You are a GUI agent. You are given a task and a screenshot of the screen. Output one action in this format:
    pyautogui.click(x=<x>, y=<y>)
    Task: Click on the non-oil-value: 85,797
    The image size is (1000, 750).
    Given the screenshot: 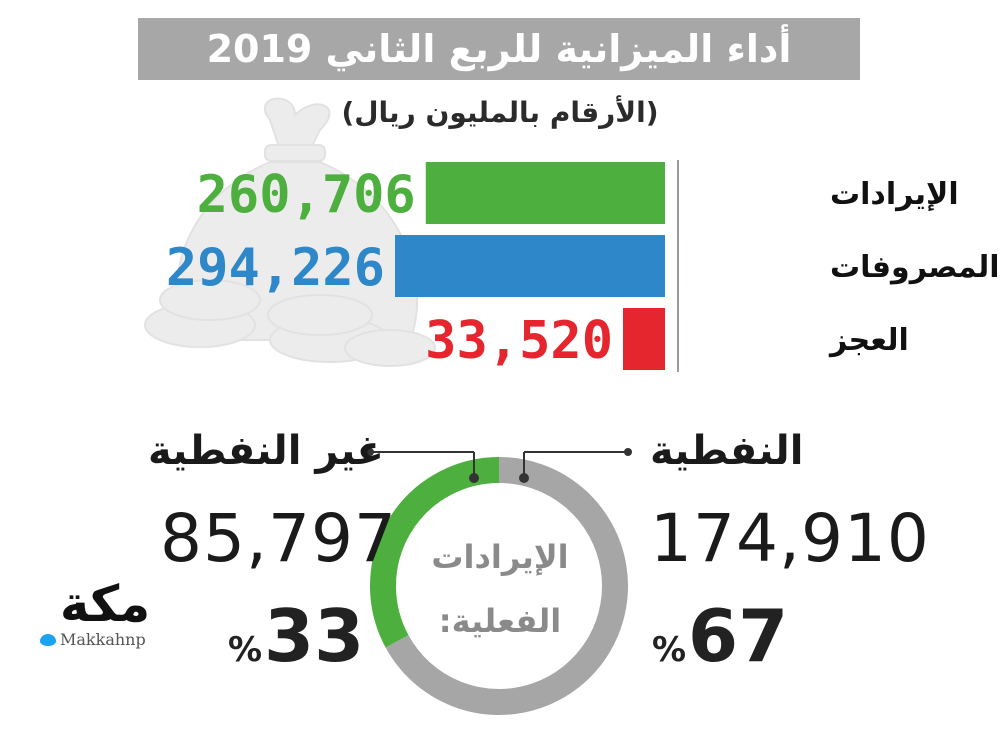 What is the action you would take?
    pyautogui.click(x=278, y=538)
    